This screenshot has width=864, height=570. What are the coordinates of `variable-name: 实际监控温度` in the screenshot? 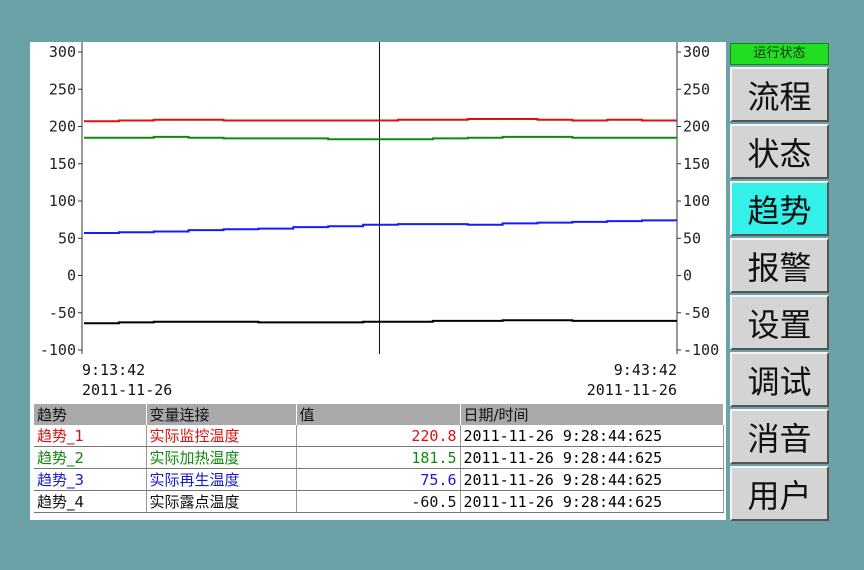 It's located at (221, 436).